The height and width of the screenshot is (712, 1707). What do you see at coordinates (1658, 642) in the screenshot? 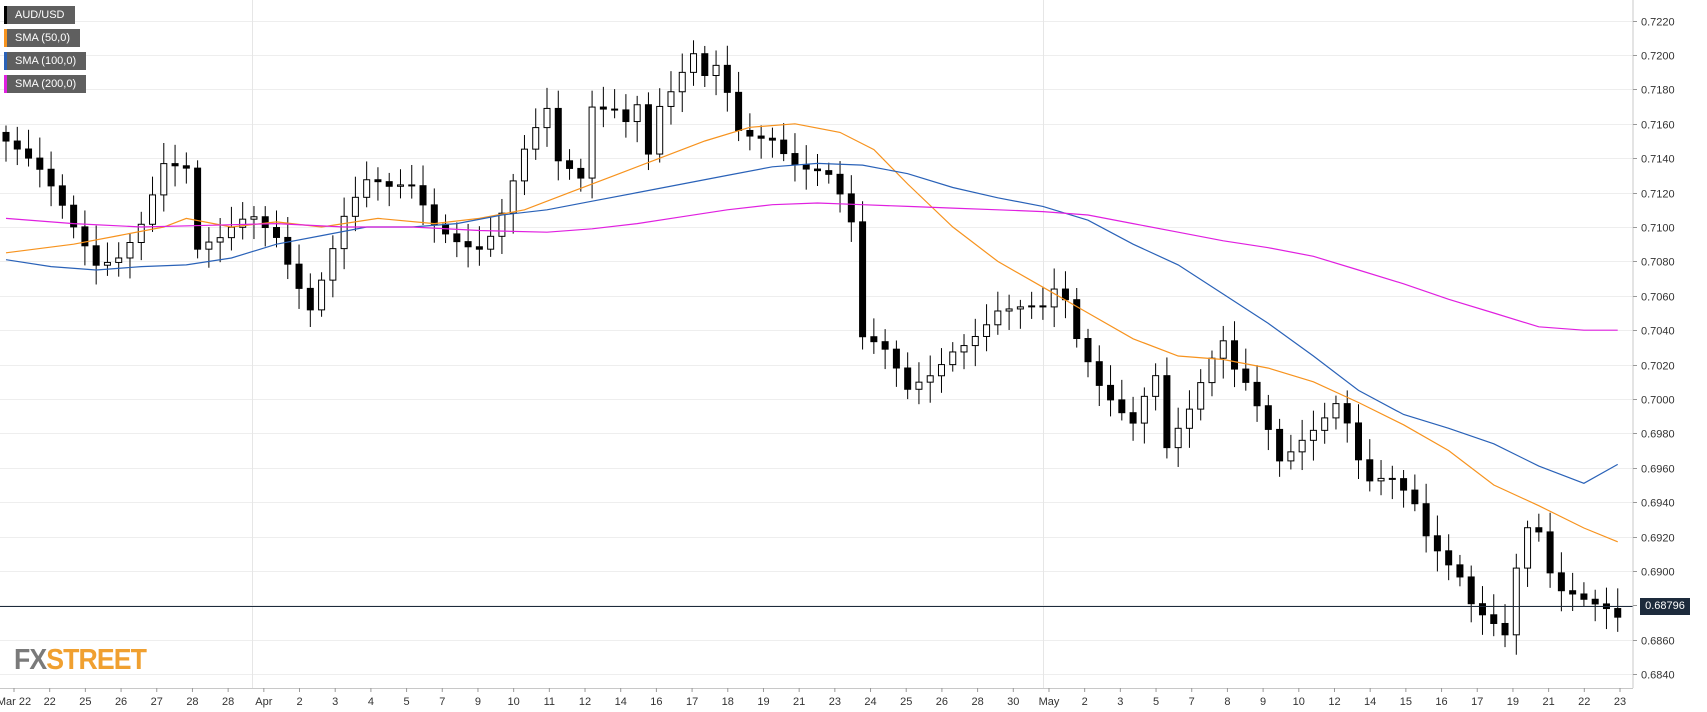
I see `y-tick-label: 0.6860` at bounding box center [1658, 642].